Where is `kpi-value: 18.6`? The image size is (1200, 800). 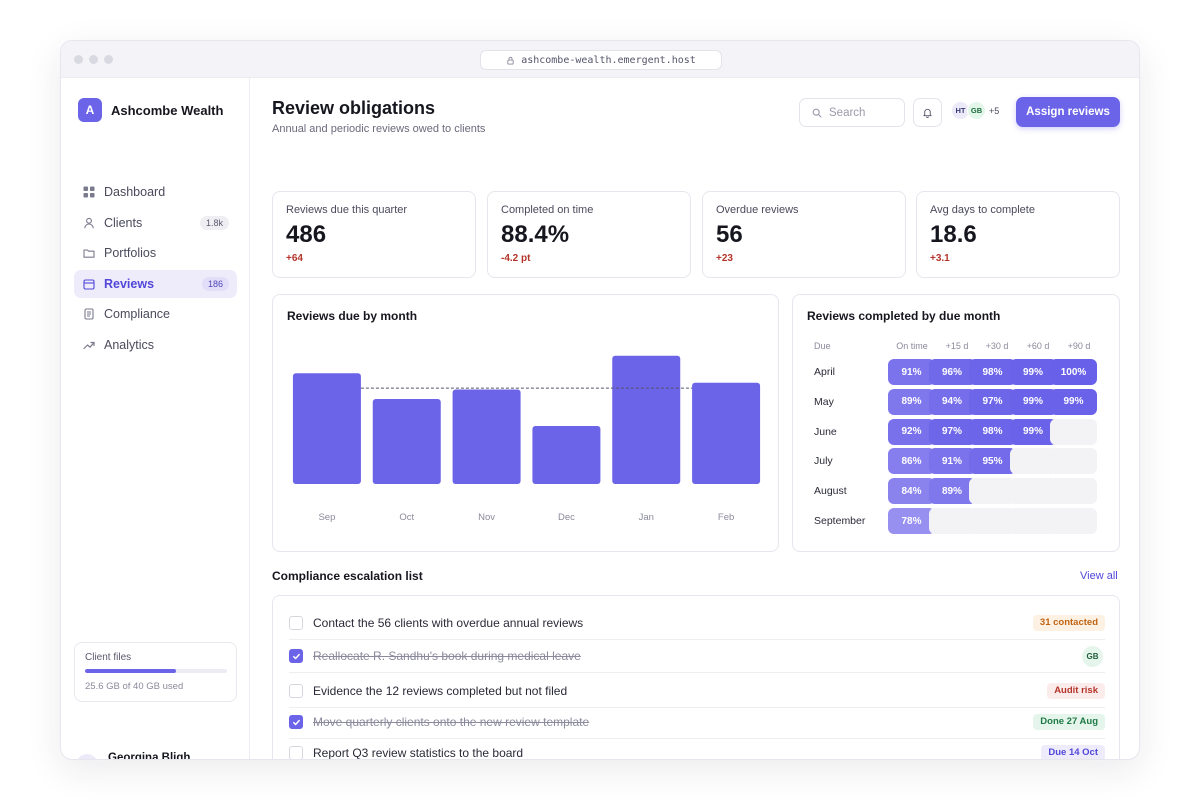 kpi-value: 18.6 is located at coordinates (953, 234).